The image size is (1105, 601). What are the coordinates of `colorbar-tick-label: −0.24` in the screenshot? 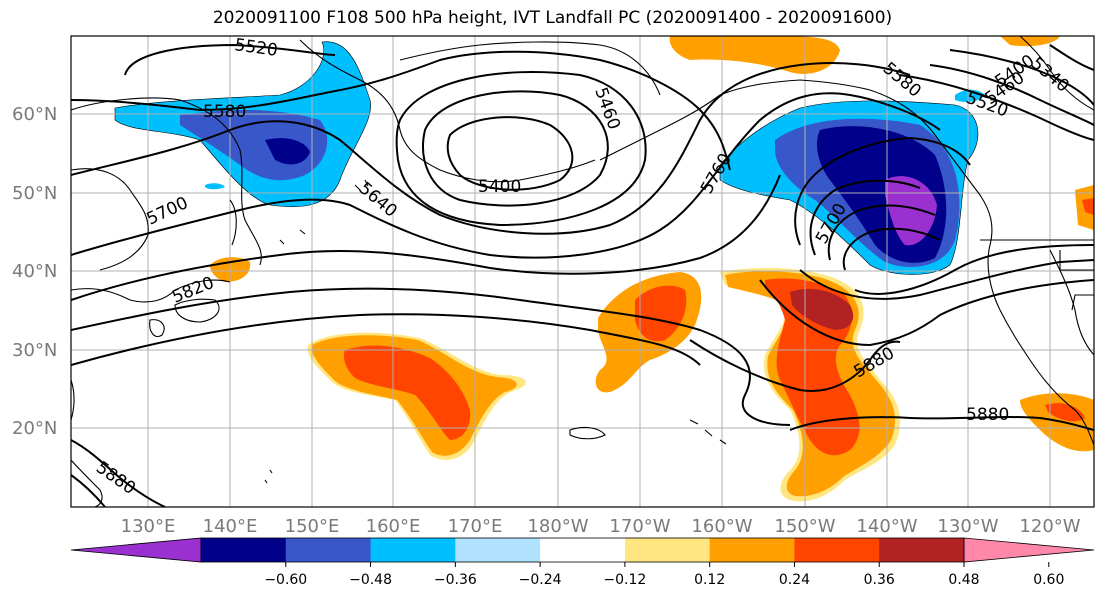 It's located at (540, 580).